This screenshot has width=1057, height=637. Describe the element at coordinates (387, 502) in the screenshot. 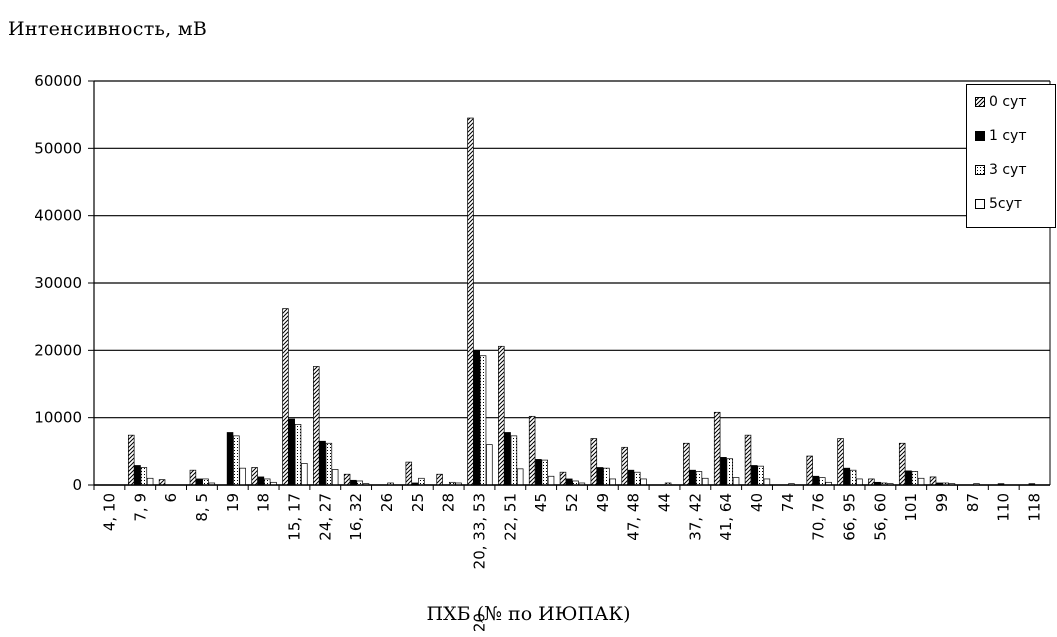

I see `x-tick-label: 26` at that location.